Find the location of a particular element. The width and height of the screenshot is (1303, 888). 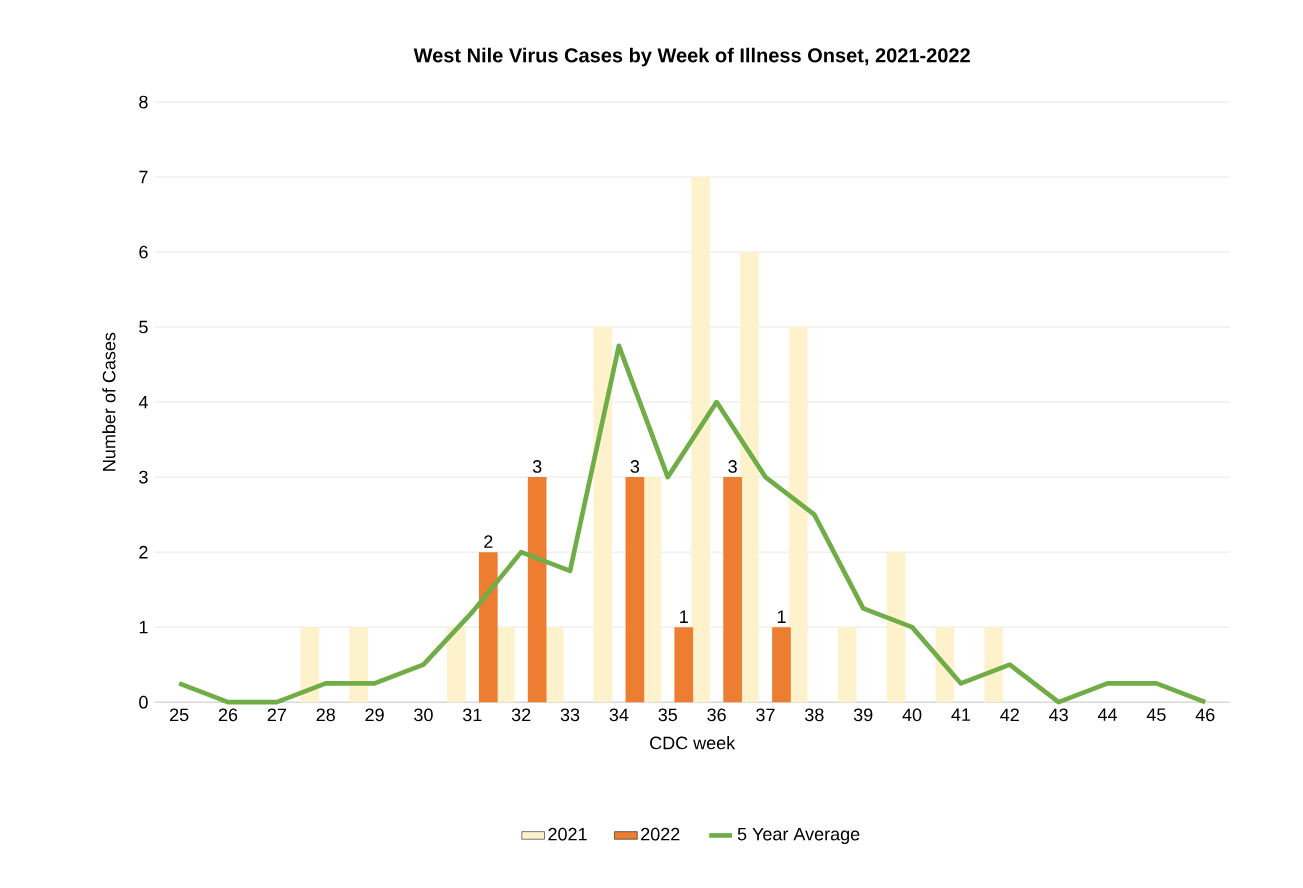

x-tick-label: 38 is located at coordinates (814, 715).